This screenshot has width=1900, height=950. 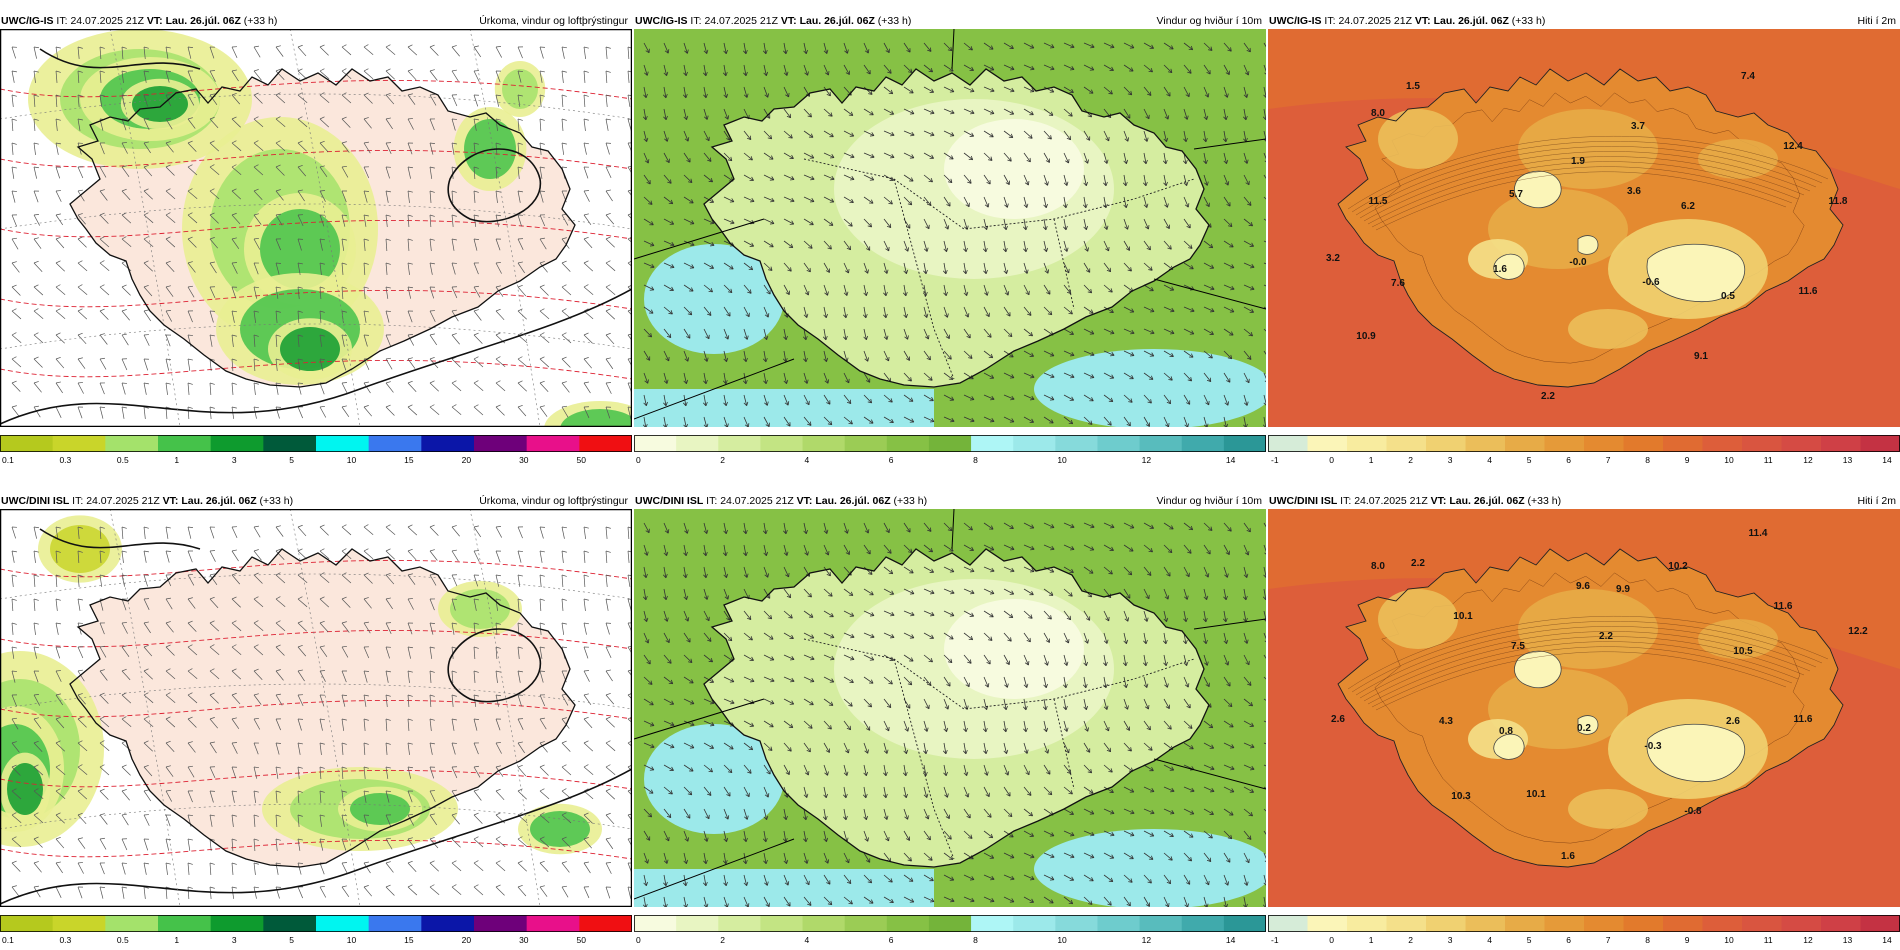 What do you see at coordinates (27, 21) in the screenshot?
I see `model-name: UWC/IG-IS` at bounding box center [27, 21].